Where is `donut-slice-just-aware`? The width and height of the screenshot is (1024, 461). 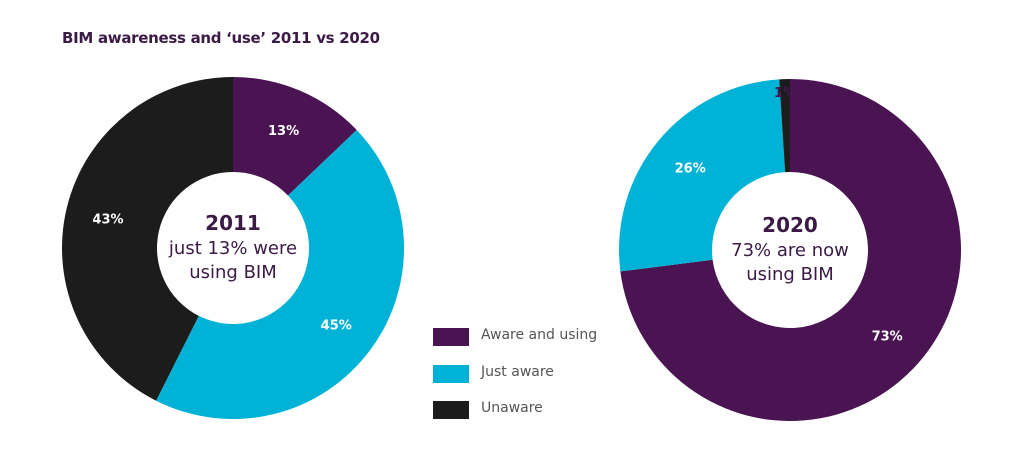 donut-slice-just-aware is located at coordinates (702, 175).